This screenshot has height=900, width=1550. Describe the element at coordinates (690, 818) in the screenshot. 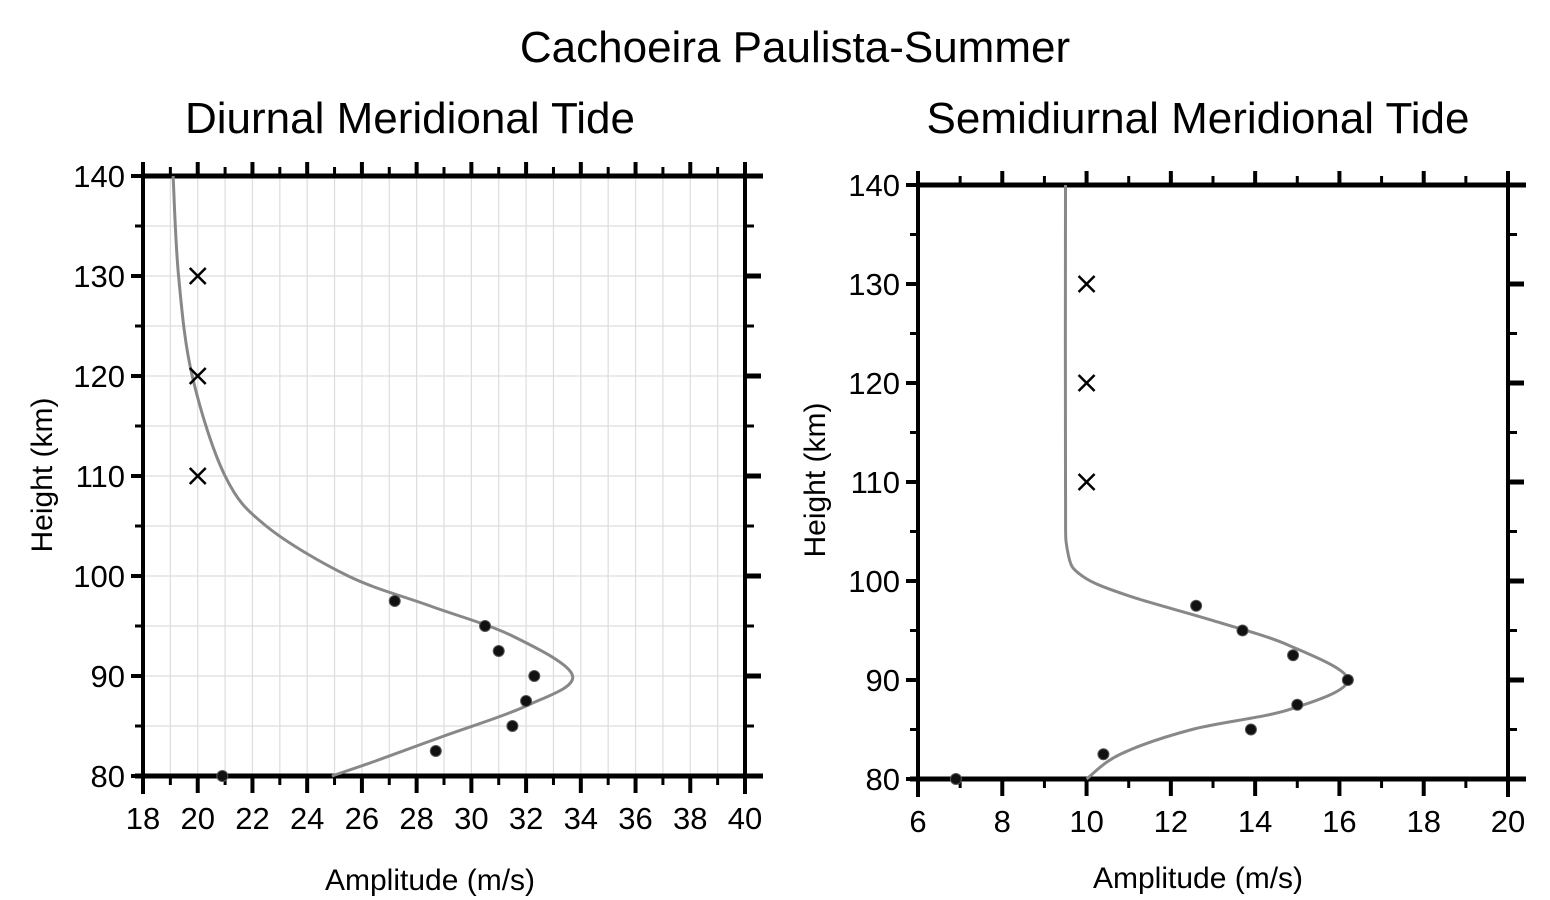

I see `diurnal-x-tick-label: 38` at that location.